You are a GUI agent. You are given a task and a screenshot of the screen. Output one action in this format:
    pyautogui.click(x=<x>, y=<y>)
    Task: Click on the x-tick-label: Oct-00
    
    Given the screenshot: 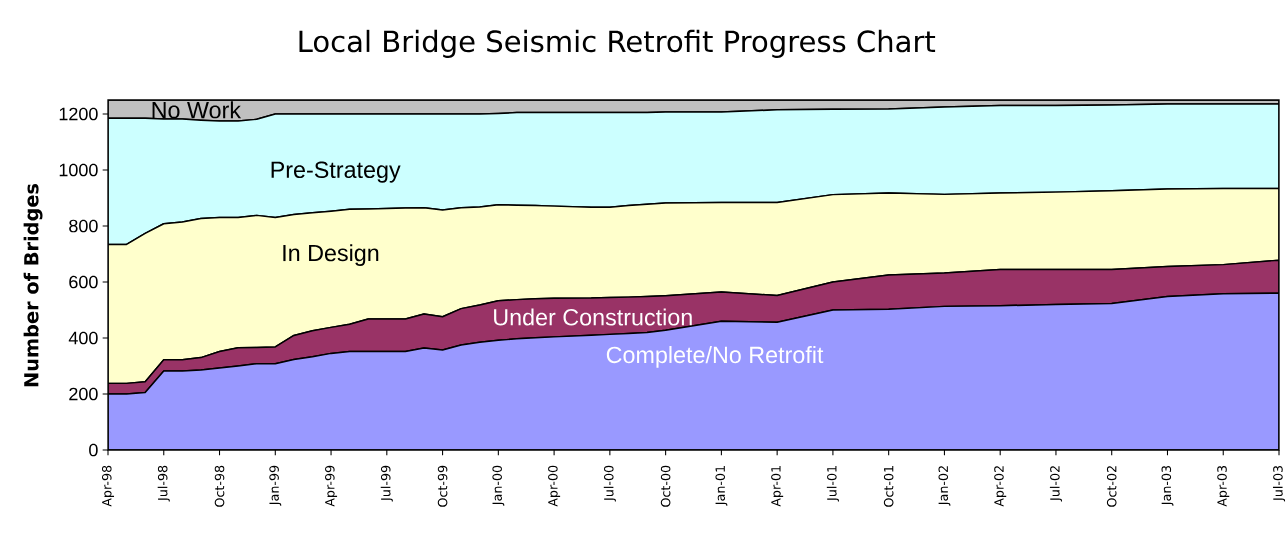 What is the action you would take?
    pyautogui.click(x=665, y=486)
    